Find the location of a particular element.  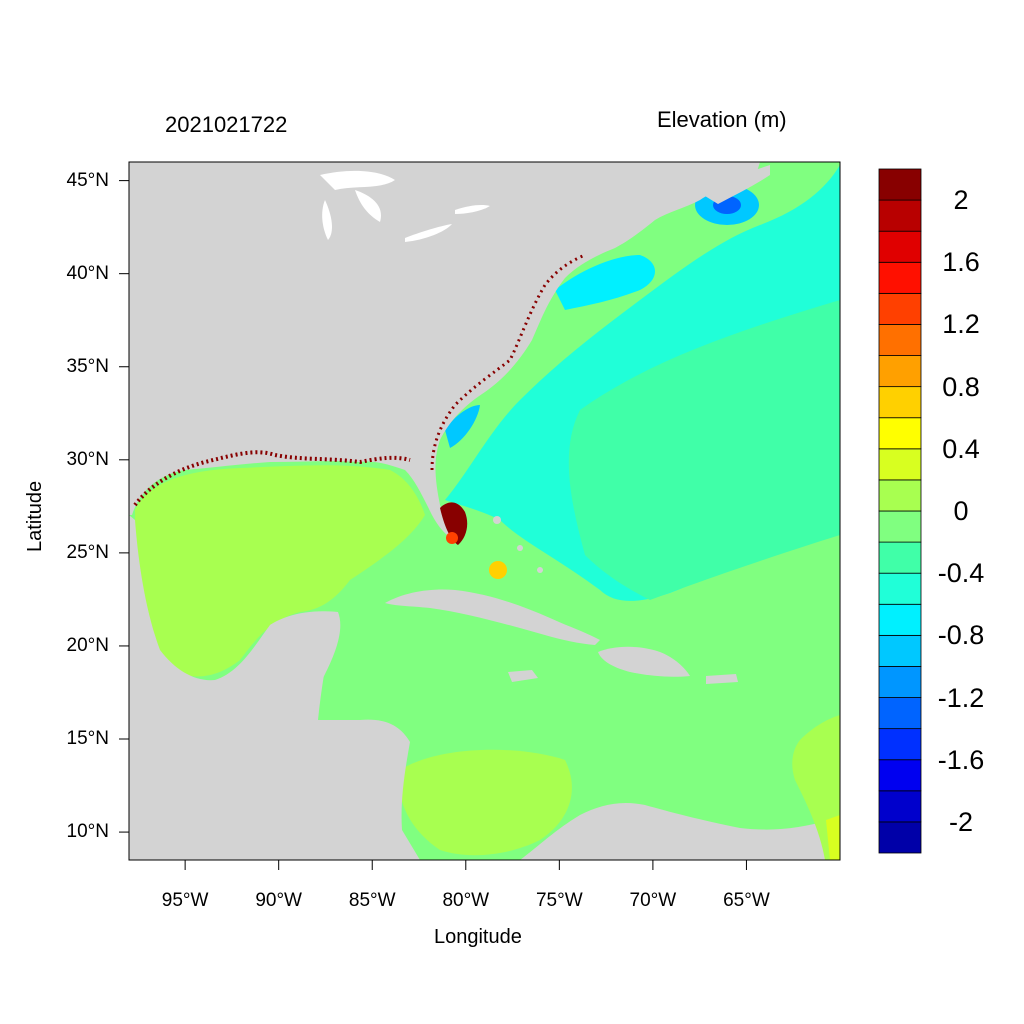

x-tick-label: 95°W is located at coordinates (185, 900).